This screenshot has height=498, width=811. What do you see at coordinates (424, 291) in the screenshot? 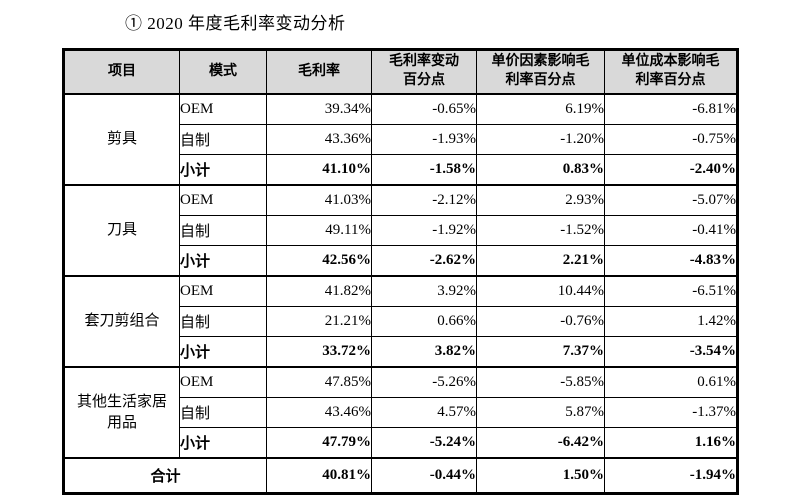
I see `margin-change-cell: 3.92%` at bounding box center [424, 291].